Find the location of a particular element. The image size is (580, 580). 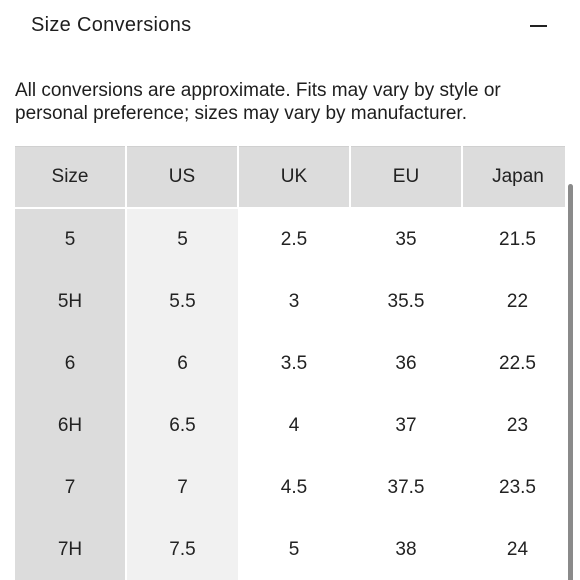

vertical-scrollbar is located at coordinates (570, 382).